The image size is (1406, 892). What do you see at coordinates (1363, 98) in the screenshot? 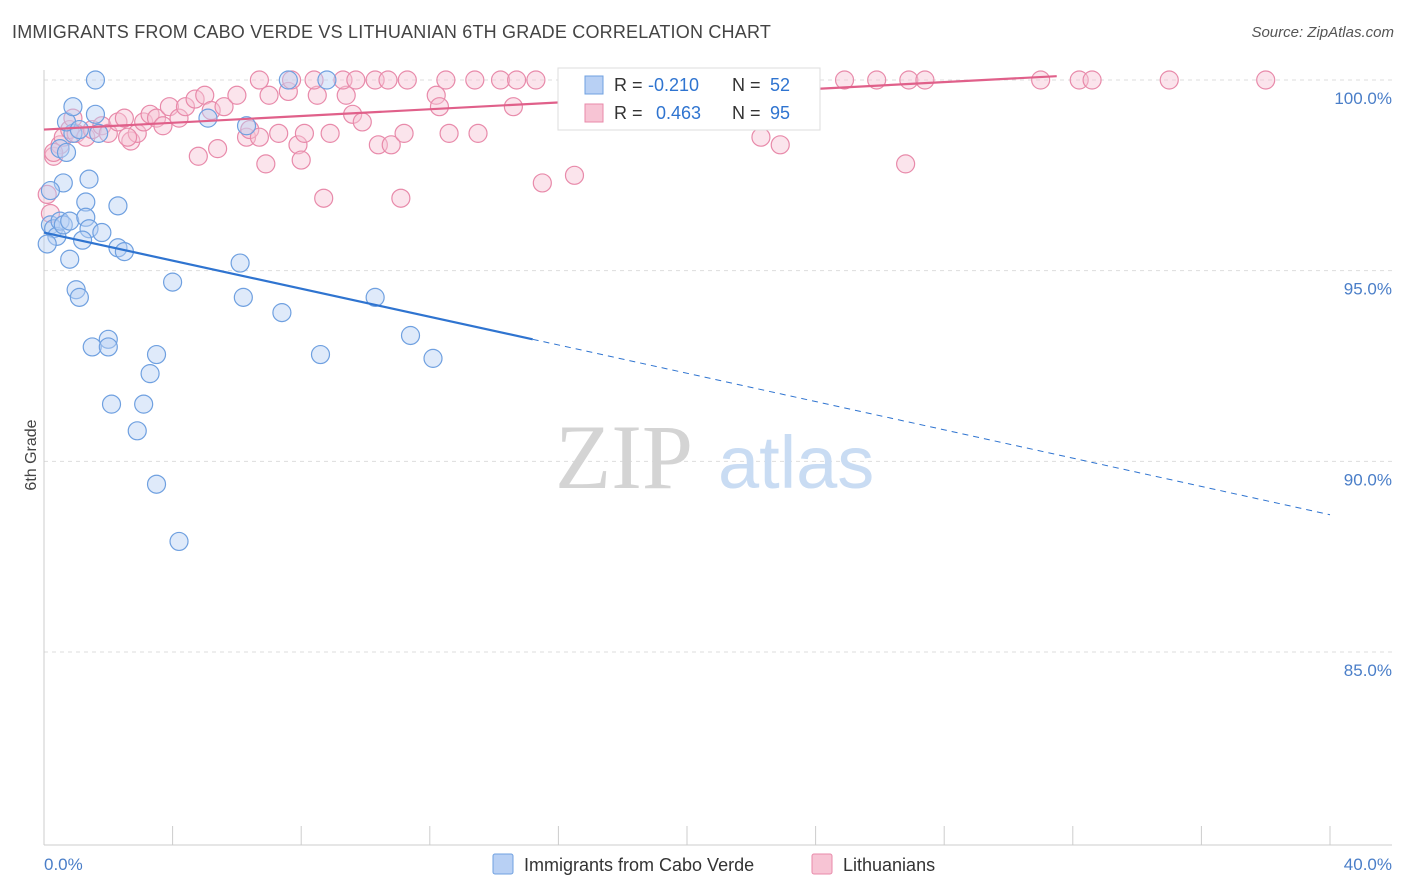
I see `y-tick-label: 100.0%` at bounding box center [1363, 98].